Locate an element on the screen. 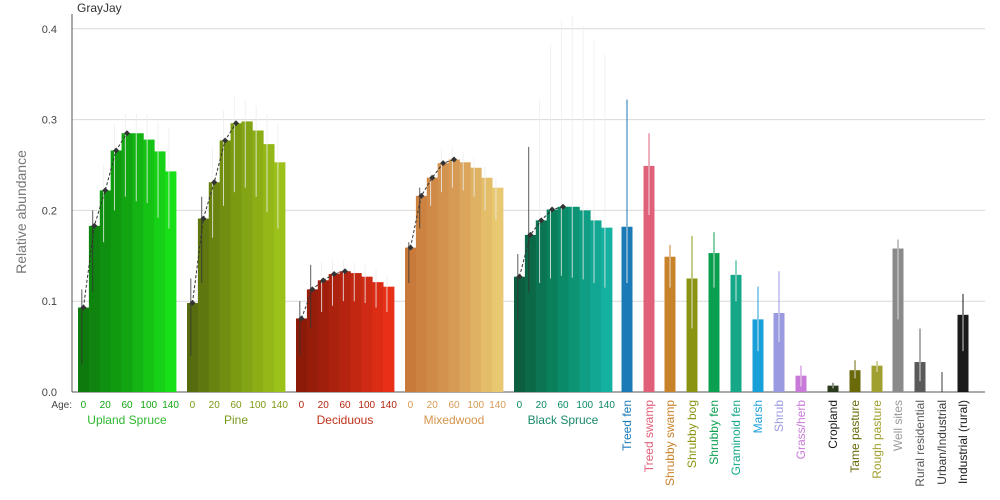 Image resolution: width=1000 pixels, height=500 pixels. category-label: Rough pasture is located at coordinates (877, 439).